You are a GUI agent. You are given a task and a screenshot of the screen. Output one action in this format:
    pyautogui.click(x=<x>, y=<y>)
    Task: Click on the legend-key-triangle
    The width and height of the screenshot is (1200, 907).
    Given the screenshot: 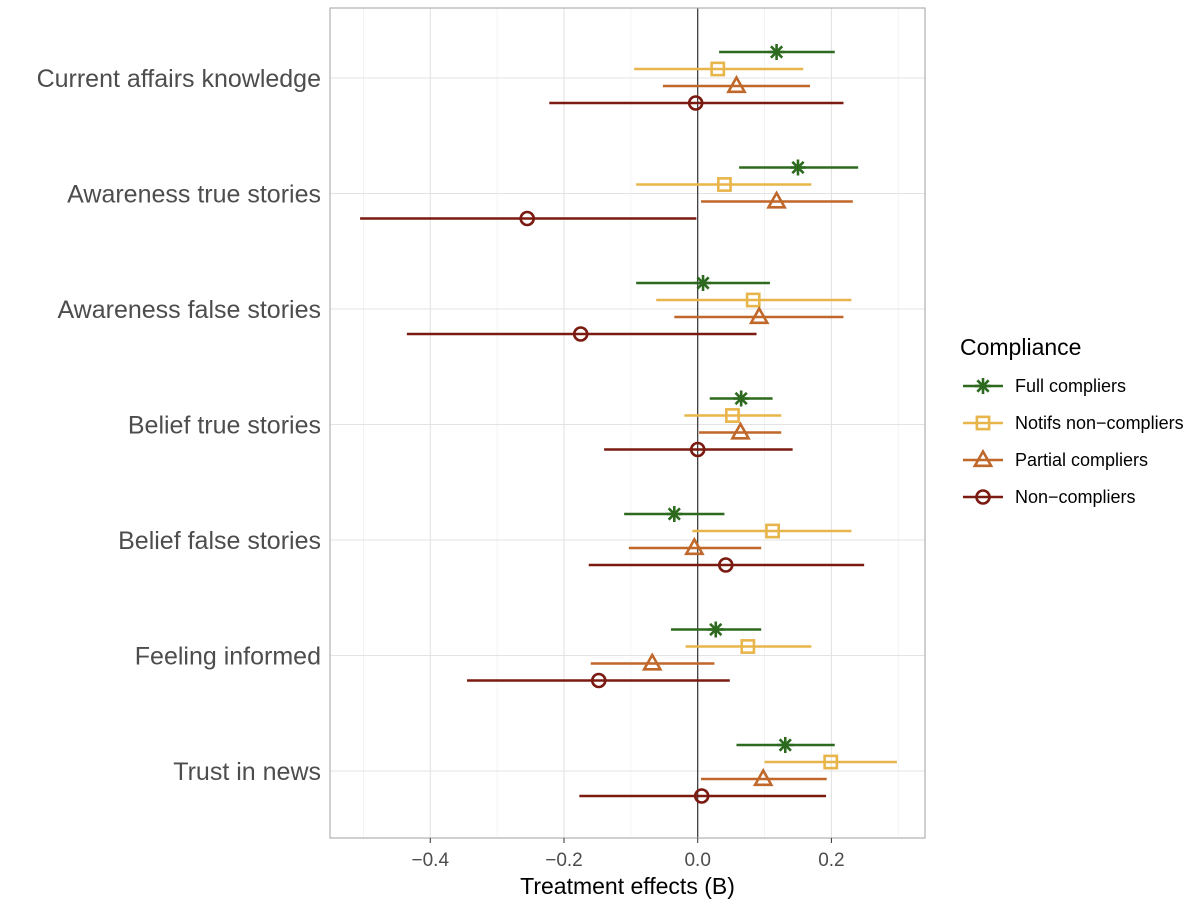 What is the action you would take?
    pyautogui.click(x=983, y=458)
    